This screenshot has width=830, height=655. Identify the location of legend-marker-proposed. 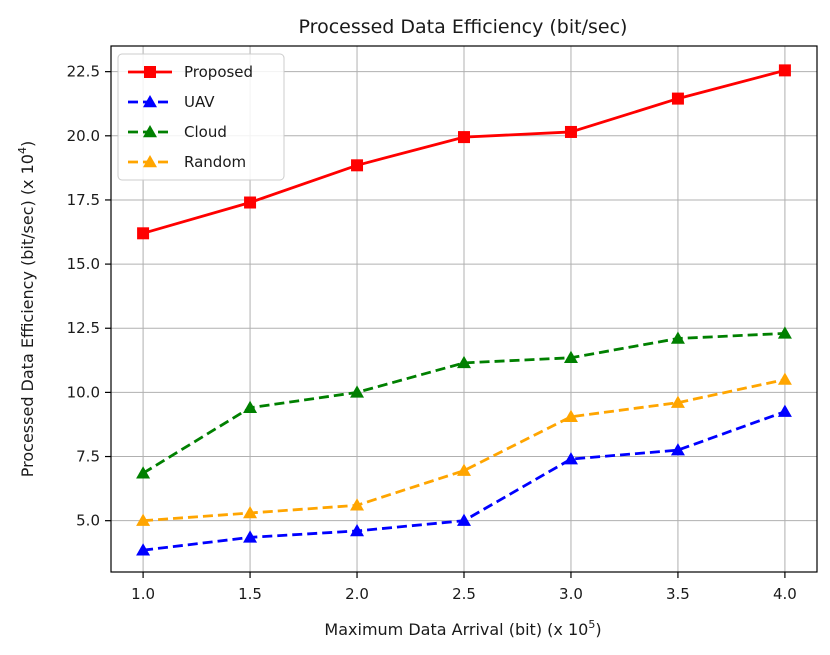
(150, 72).